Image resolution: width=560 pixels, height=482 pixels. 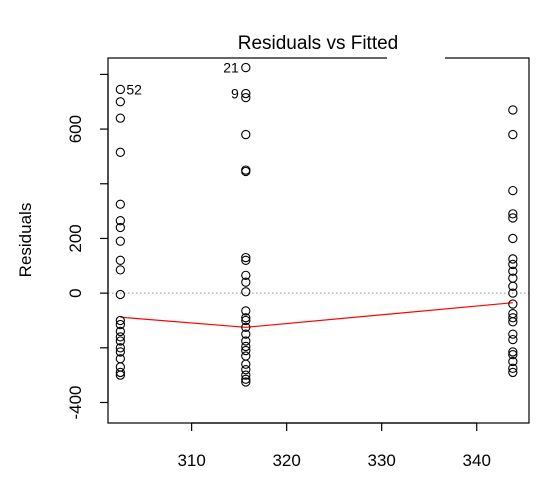 What do you see at coordinates (416, 58) in the screenshot?
I see `title-overlap-patch` at bounding box center [416, 58].